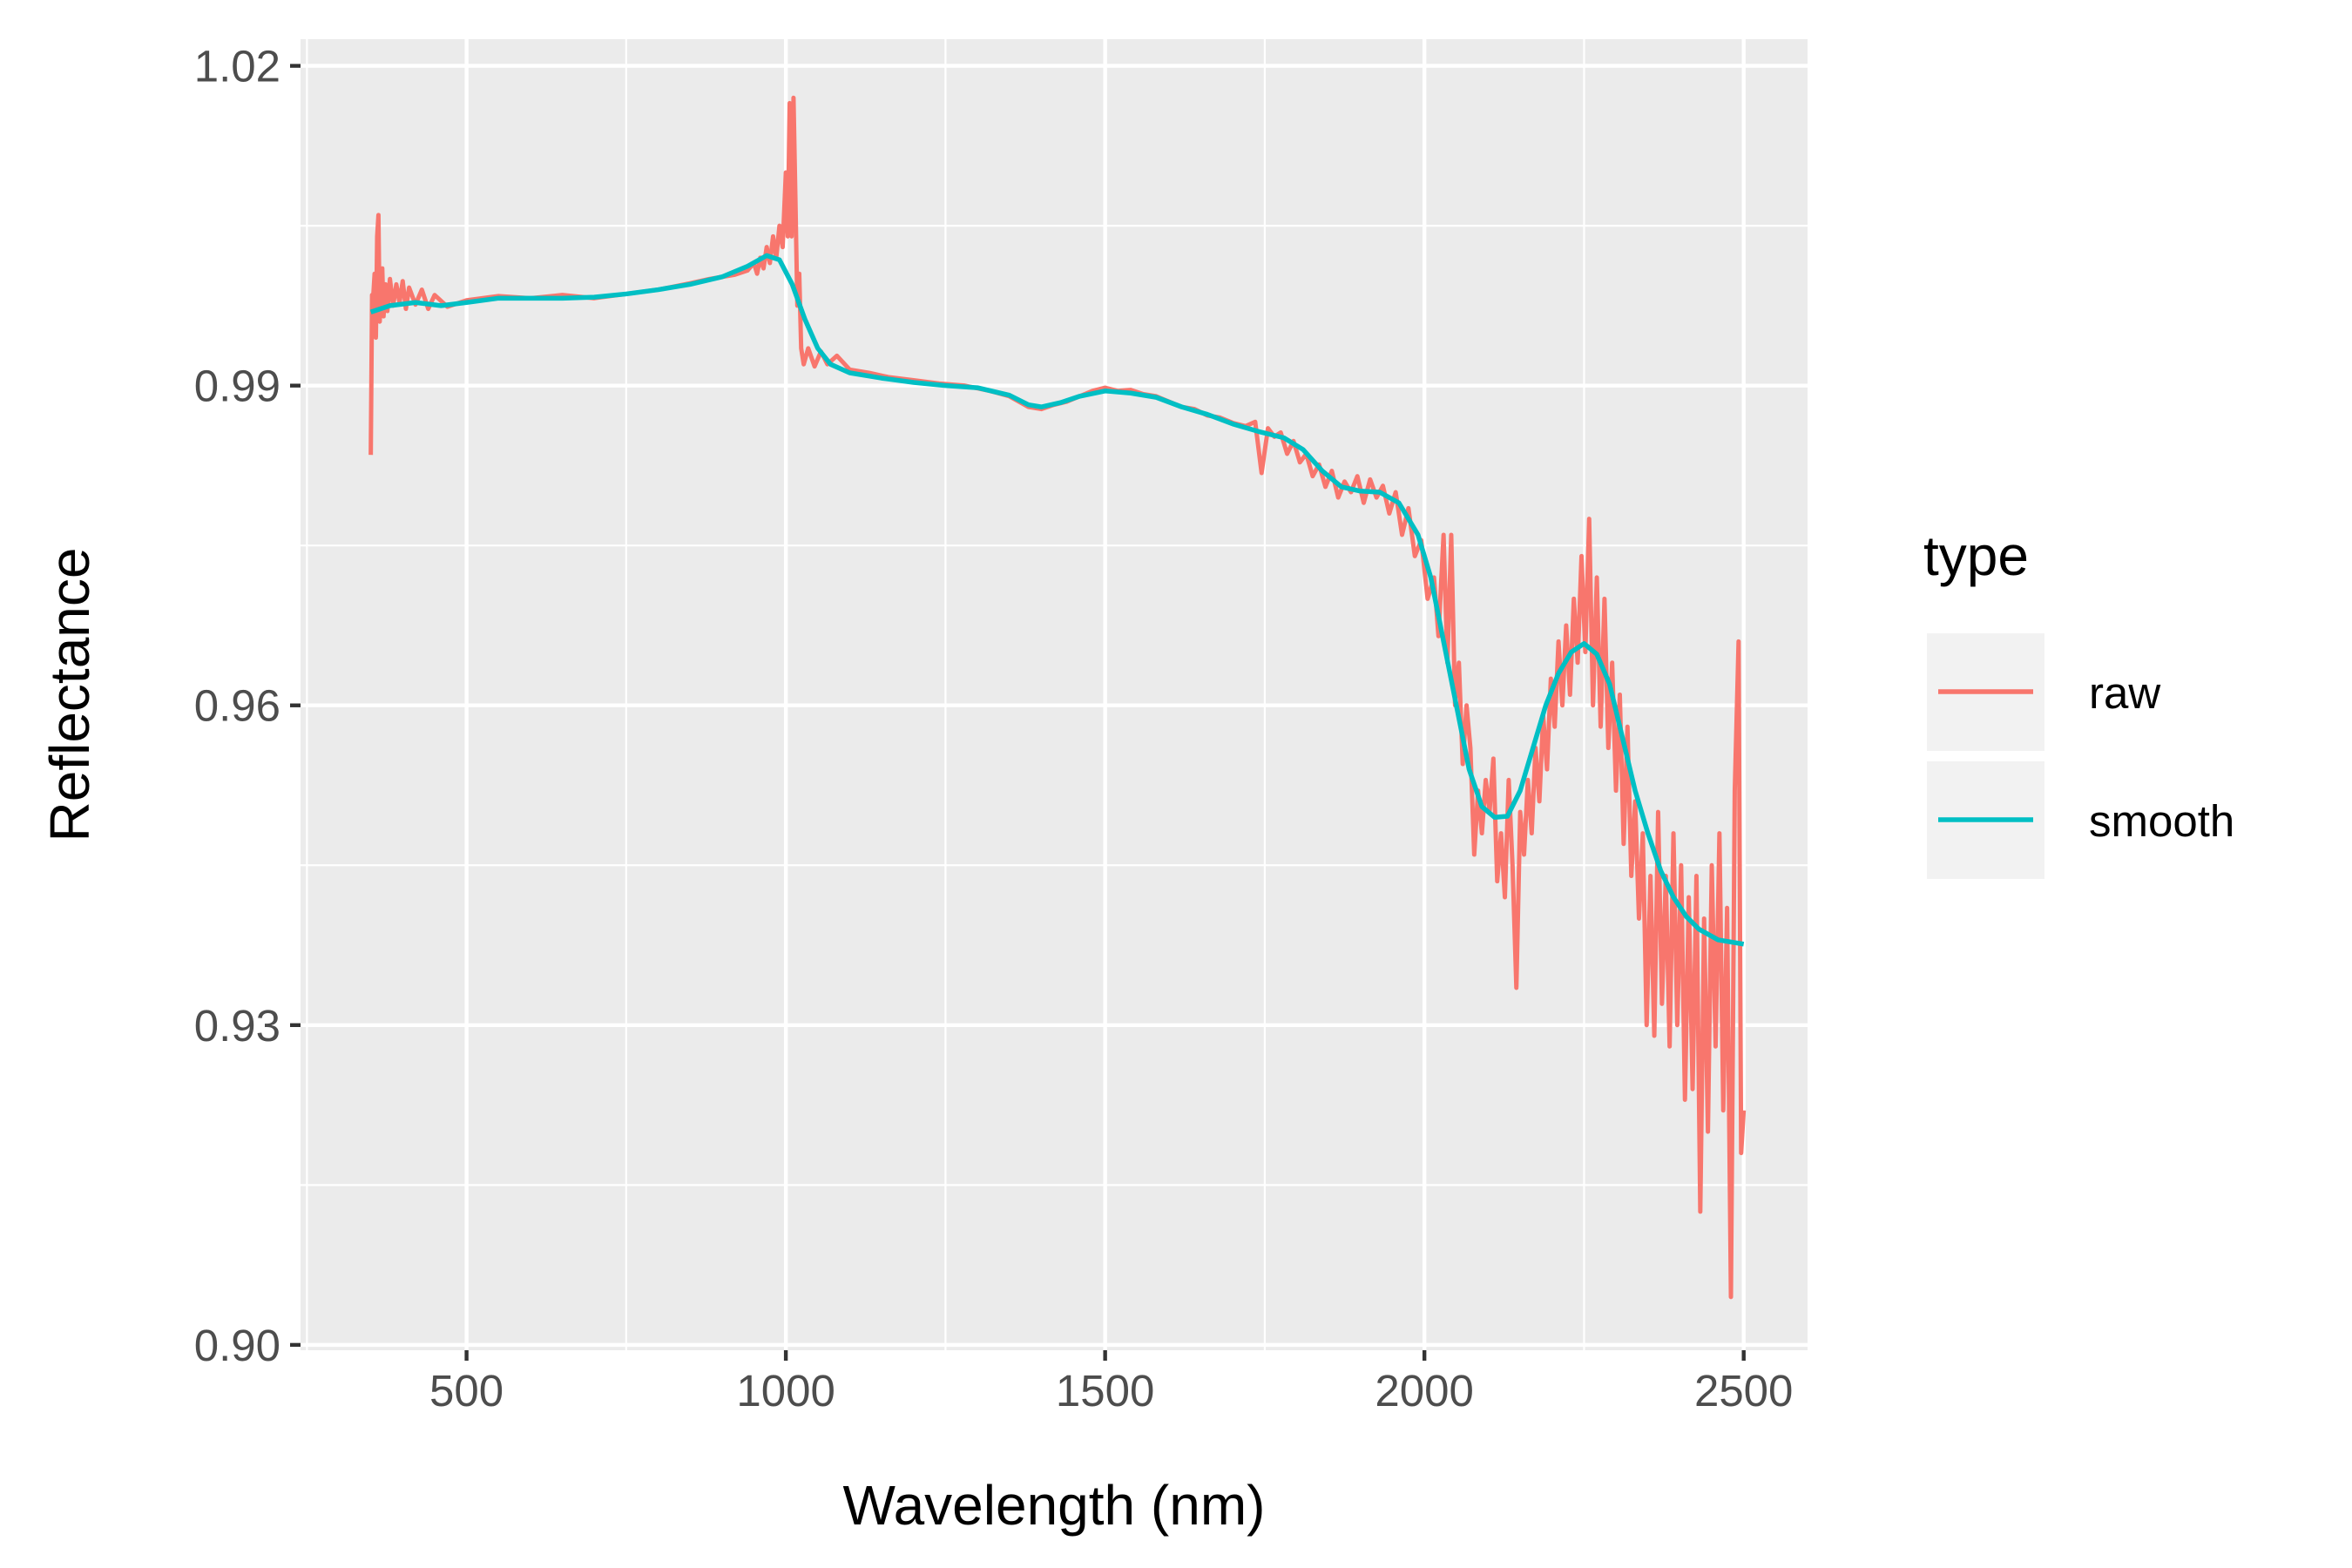  I want to click on y-tick-label: 1.02, so click(237, 66).